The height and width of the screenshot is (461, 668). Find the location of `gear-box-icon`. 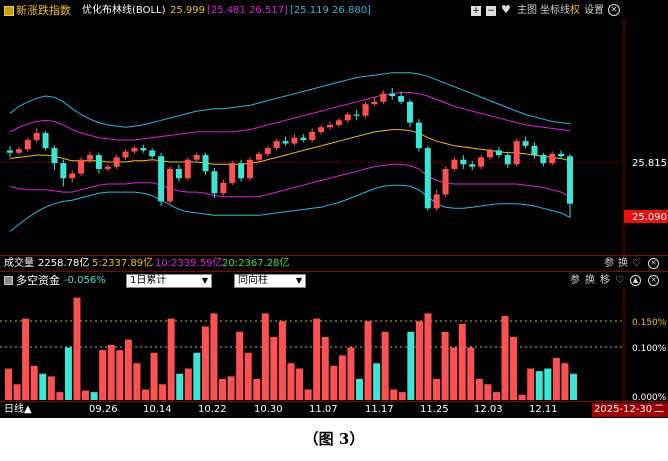

gear-box-icon is located at coordinates (9, 11).